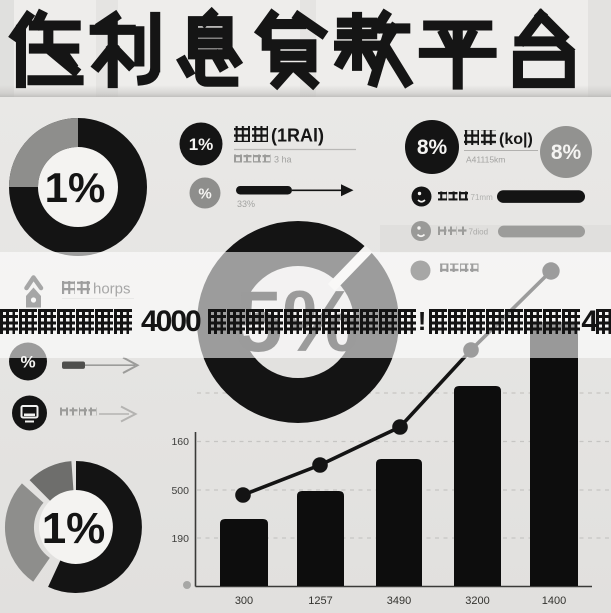 The image size is (611, 613). What do you see at coordinates (399, 601) in the screenshot?
I see `svg-text: 3490` at bounding box center [399, 601].